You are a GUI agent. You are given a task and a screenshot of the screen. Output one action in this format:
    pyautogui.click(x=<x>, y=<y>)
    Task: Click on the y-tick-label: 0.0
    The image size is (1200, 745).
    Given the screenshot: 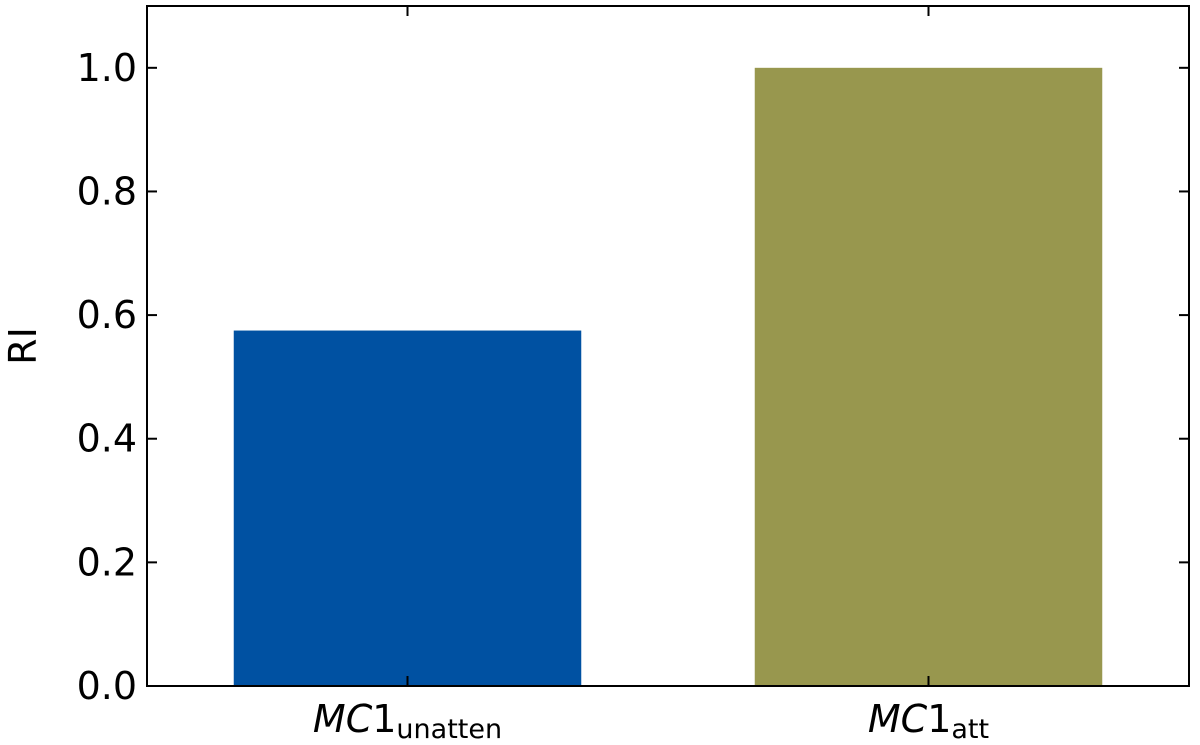 What is the action you would take?
    pyautogui.click(x=107, y=686)
    